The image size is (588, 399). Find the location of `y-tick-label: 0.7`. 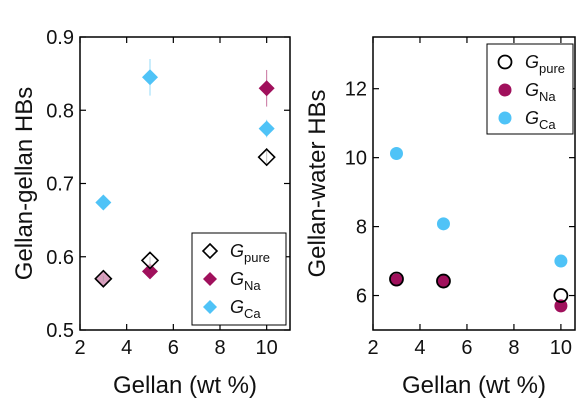

y-tick-label: 0.7 is located at coordinates (60, 185).